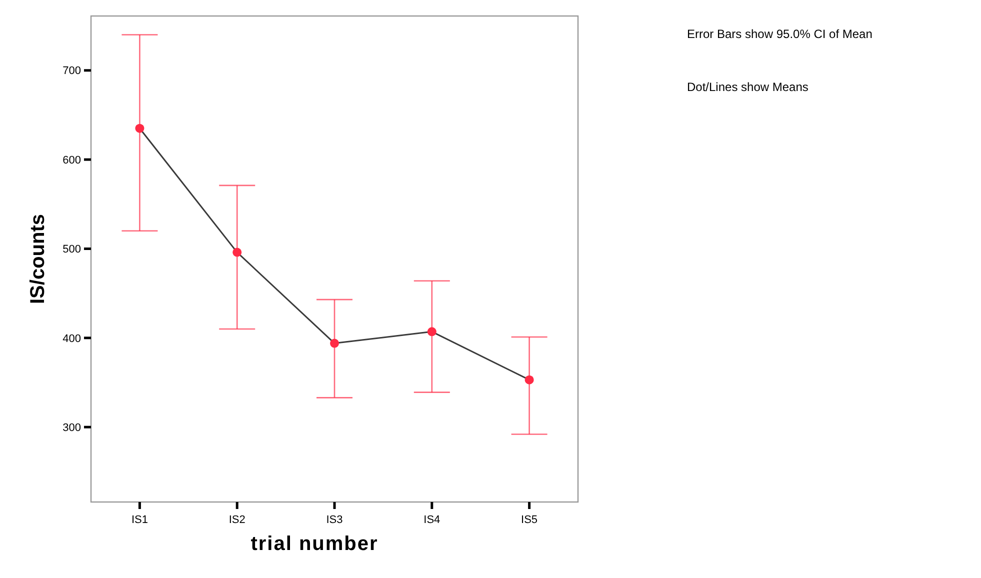 The image size is (981, 578). I want to click on y-tick-label: 400, so click(71, 338).